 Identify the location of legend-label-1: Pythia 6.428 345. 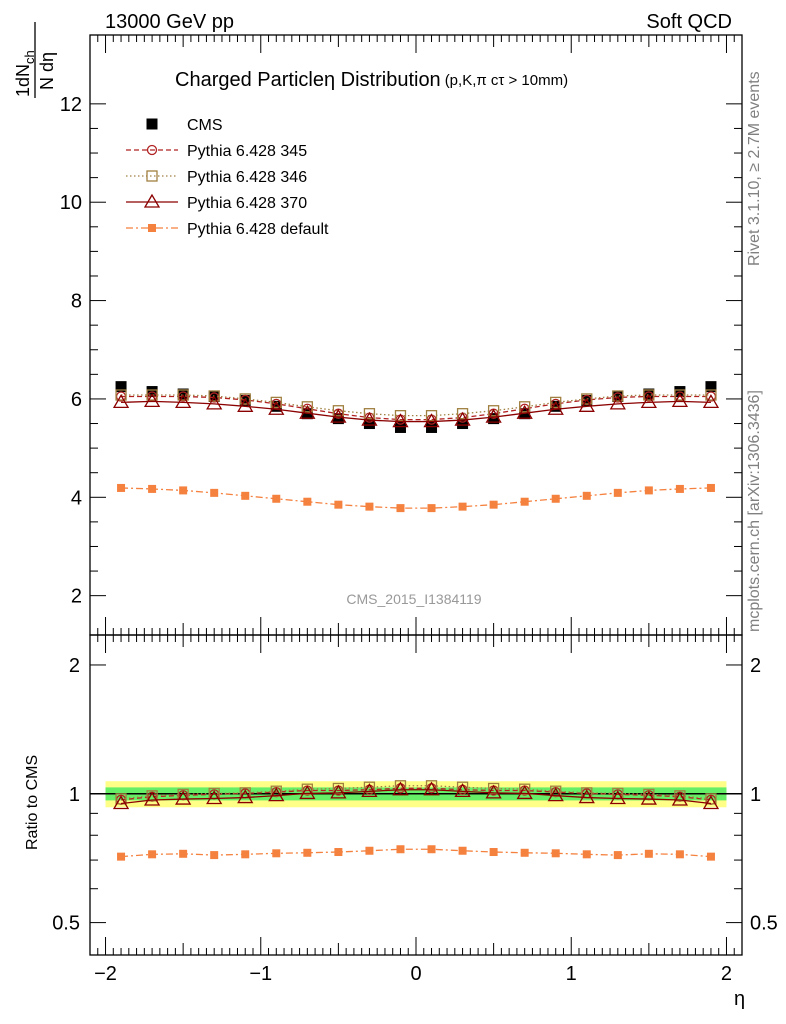
(247, 151).